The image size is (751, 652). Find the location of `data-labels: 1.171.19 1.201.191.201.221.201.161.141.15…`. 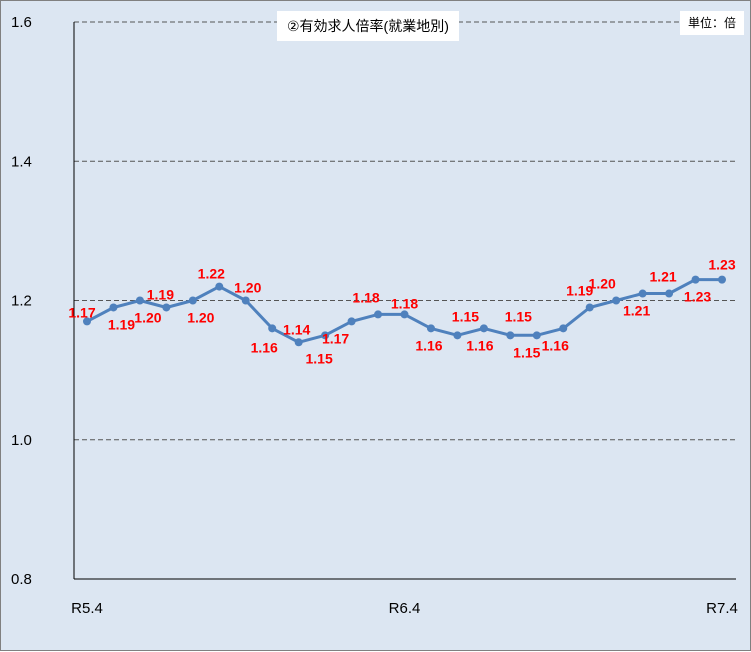

data-labels: 1.171.19 1.201.191.201.221.201.161.141.15… is located at coordinates (401, 312).